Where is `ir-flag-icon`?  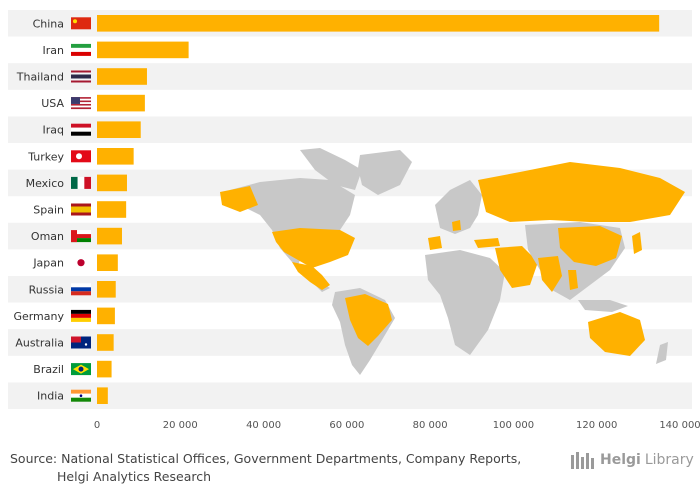 ir-flag-icon is located at coordinates (81, 49).